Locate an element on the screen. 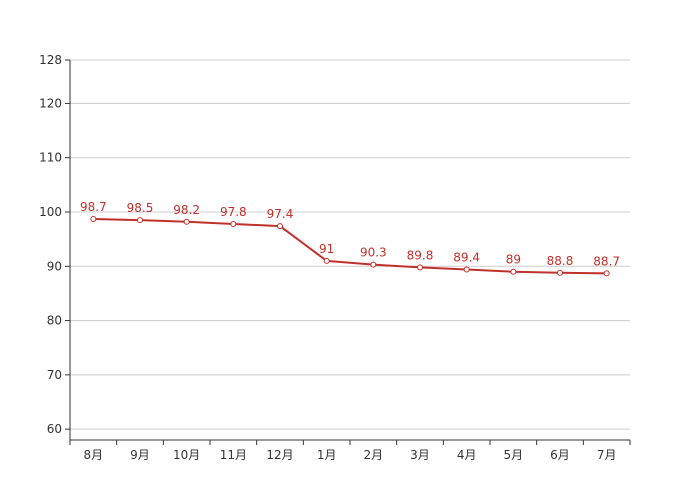 The height and width of the screenshot is (504, 700). data-label: 97.8 is located at coordinates (233, 212).